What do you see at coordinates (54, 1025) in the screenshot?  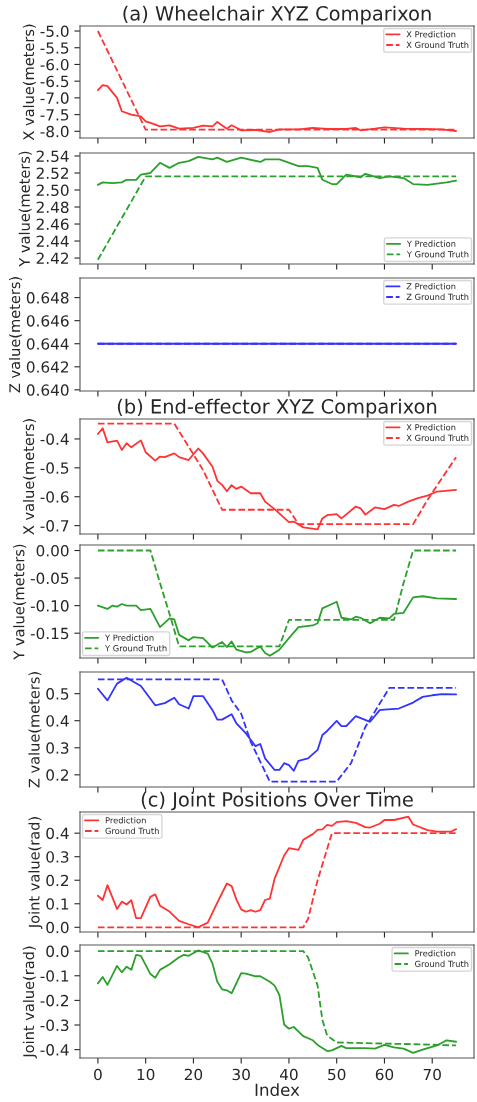 I see `y-tick-label: -0.3` at bounding box center [54, 1025].